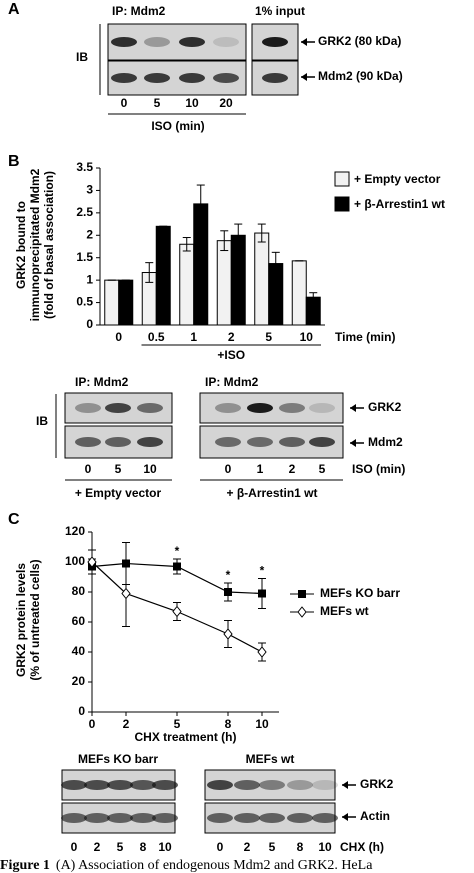  I want to click on blot-title: MEFs KO barr, so click(118, 759).